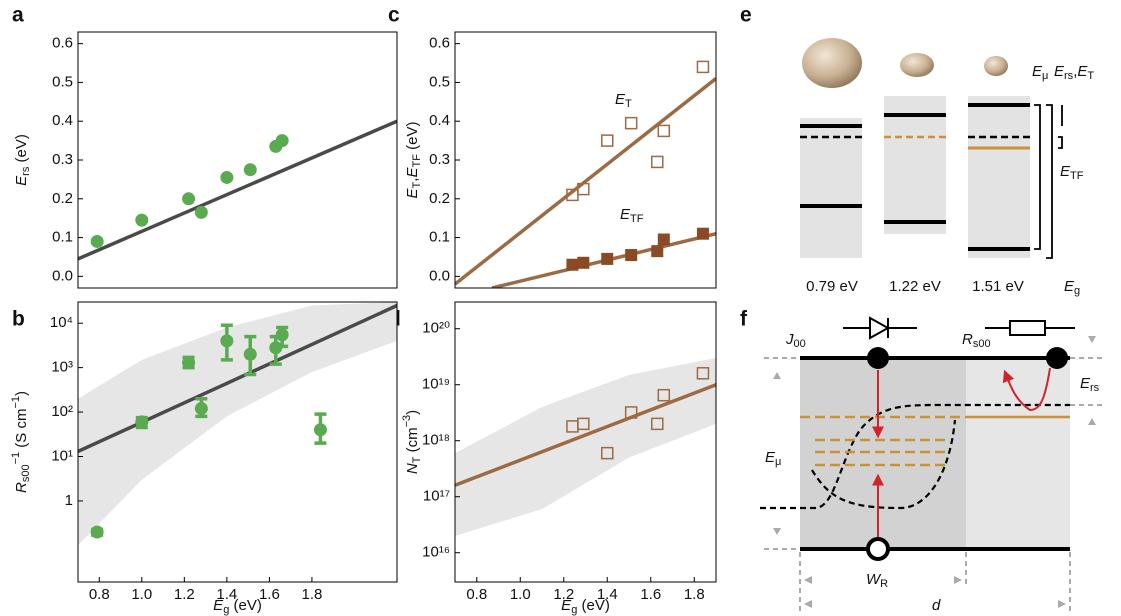  I want to click on band-gap-label: 1.51 eV, so click(998, 286).